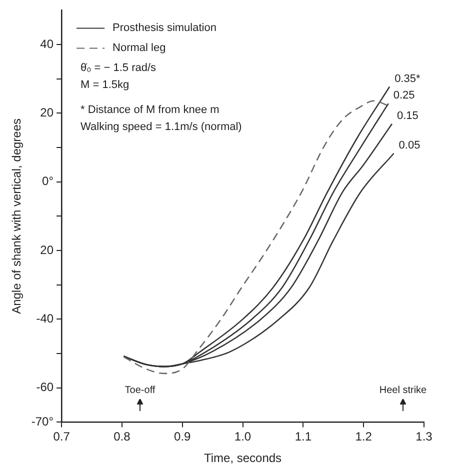 This screenshot has width=474, height=474. What do you see at coordinates (122, 437) in the screenshot?
I see `x-tick-label: 0.8` at bounding box center [122, 437].